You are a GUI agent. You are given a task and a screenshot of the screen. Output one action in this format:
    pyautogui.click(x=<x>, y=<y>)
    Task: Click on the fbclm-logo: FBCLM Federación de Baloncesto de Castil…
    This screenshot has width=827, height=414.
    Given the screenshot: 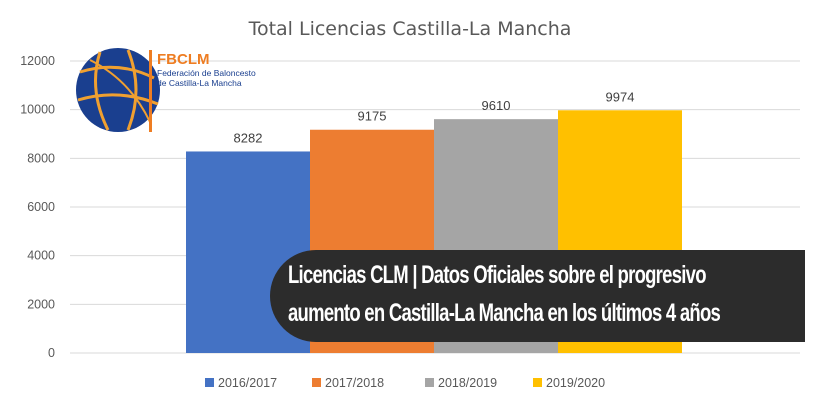 What is the action you would take?
    pyautogui.click(x=166, y=90)
    